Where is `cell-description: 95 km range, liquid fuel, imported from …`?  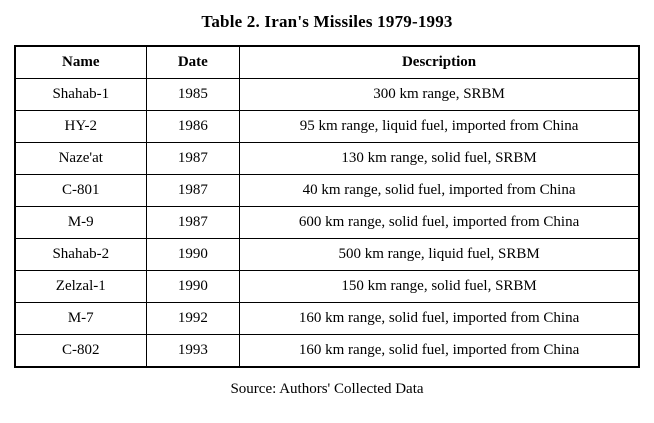 cell-description: 95 km range, liquid fuel, imported from … is located at coordinates (439, 126).